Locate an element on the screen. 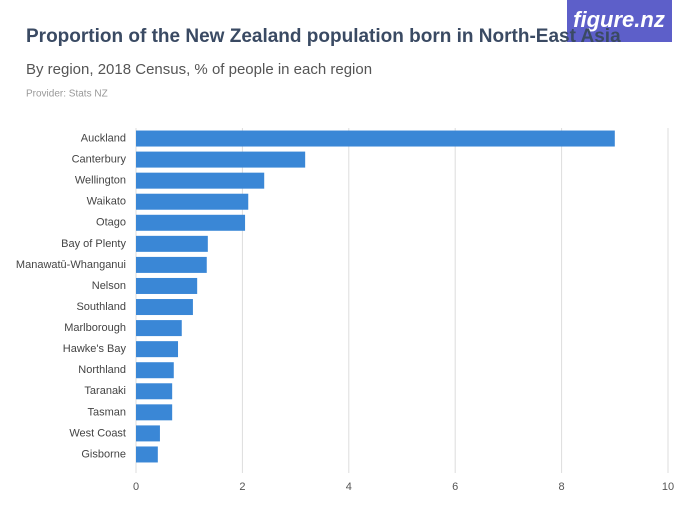 The width and height of the screenshot is (700, 525). y-tick-label: Otago is located at coordinates (111, 223).